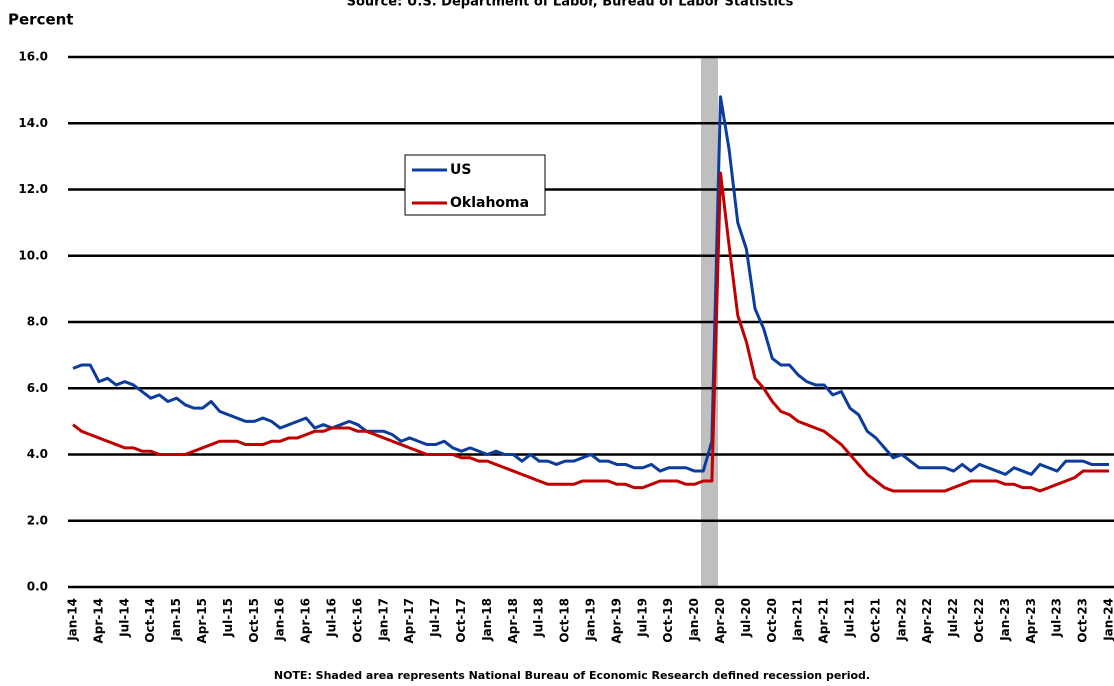 This screenshot has height=686, width=1114. I want to click on x-tick-label: Oct-22, so click(979, 620).